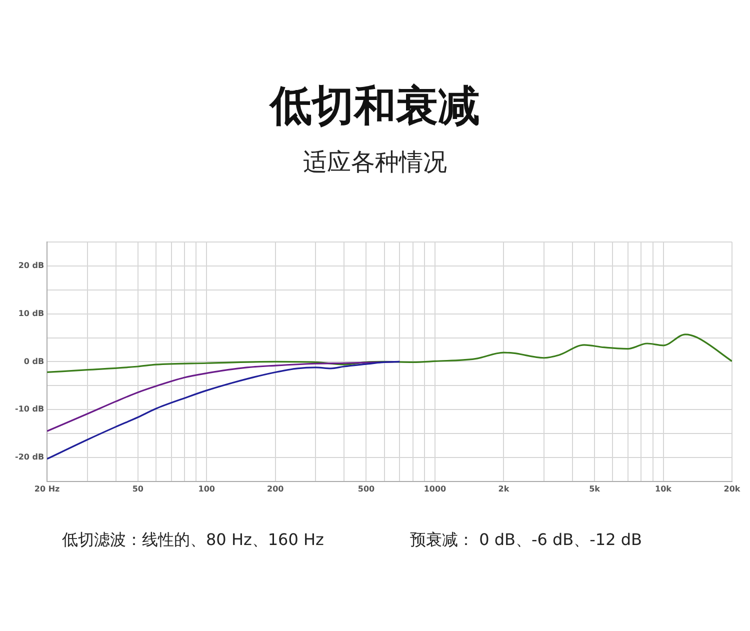 The image size is (750, 631). What do you see at coordinates (29, 409) in the screenshot?
I see `y-tick-label: -10 dB` at bounding box center [29, 409].